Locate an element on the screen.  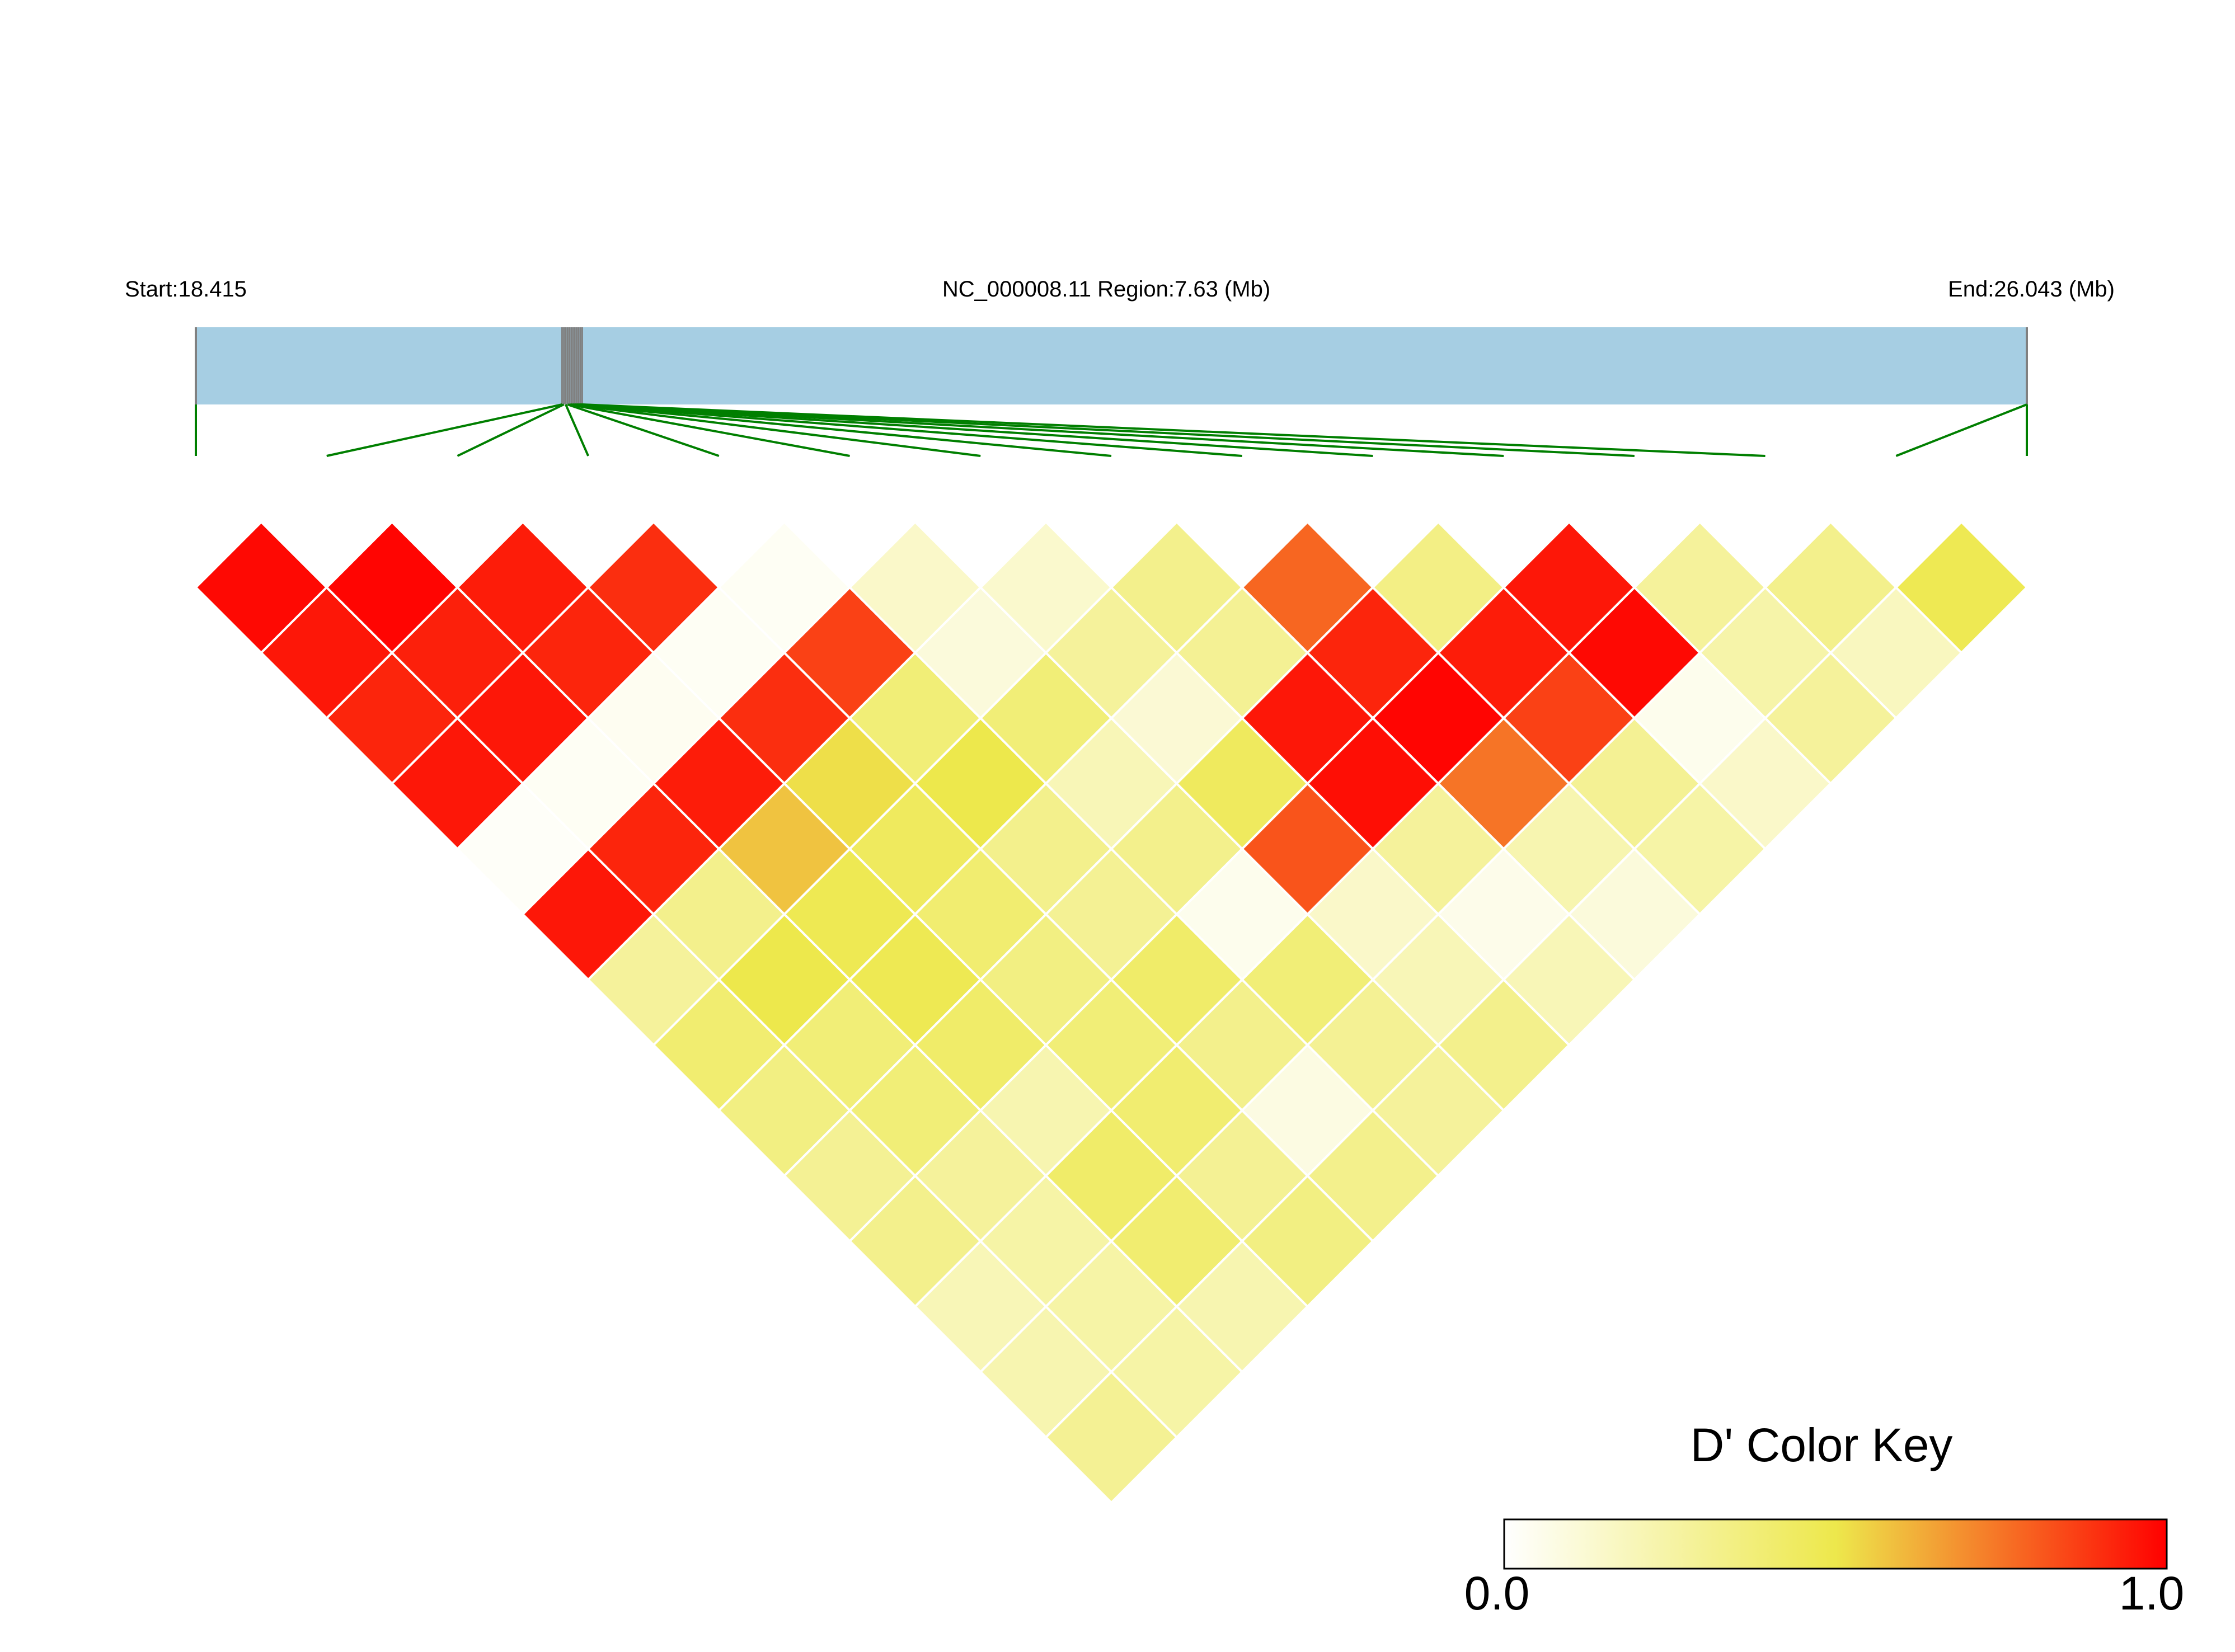
chromosome-track is located at coordinates (1111, 366).